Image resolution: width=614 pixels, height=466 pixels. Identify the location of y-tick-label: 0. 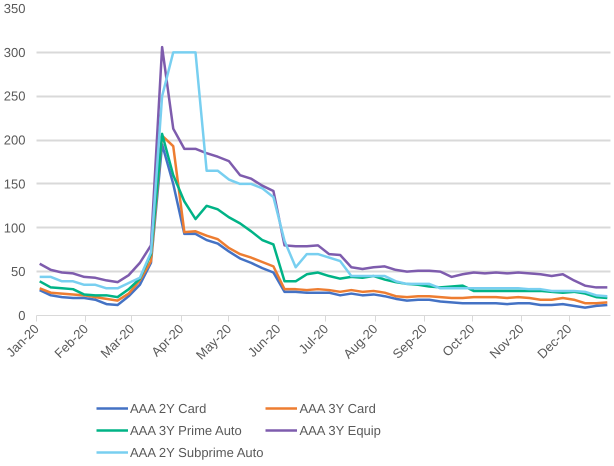
(22, 315).